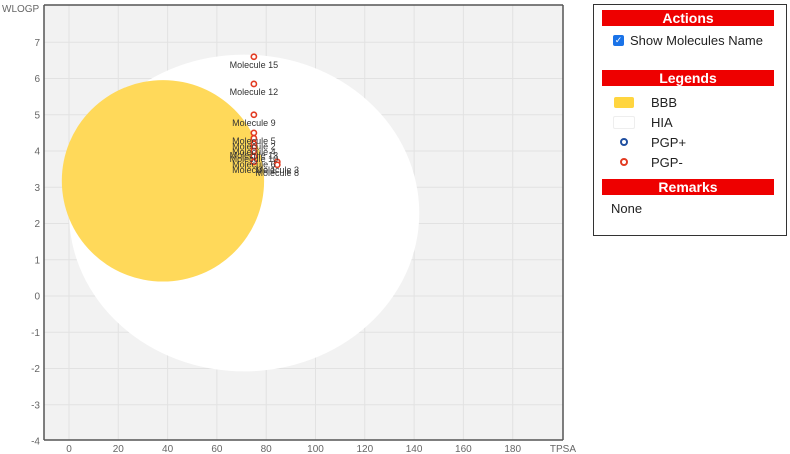  I want to click on pgp-plus-dot-icon, so click(624, 142).